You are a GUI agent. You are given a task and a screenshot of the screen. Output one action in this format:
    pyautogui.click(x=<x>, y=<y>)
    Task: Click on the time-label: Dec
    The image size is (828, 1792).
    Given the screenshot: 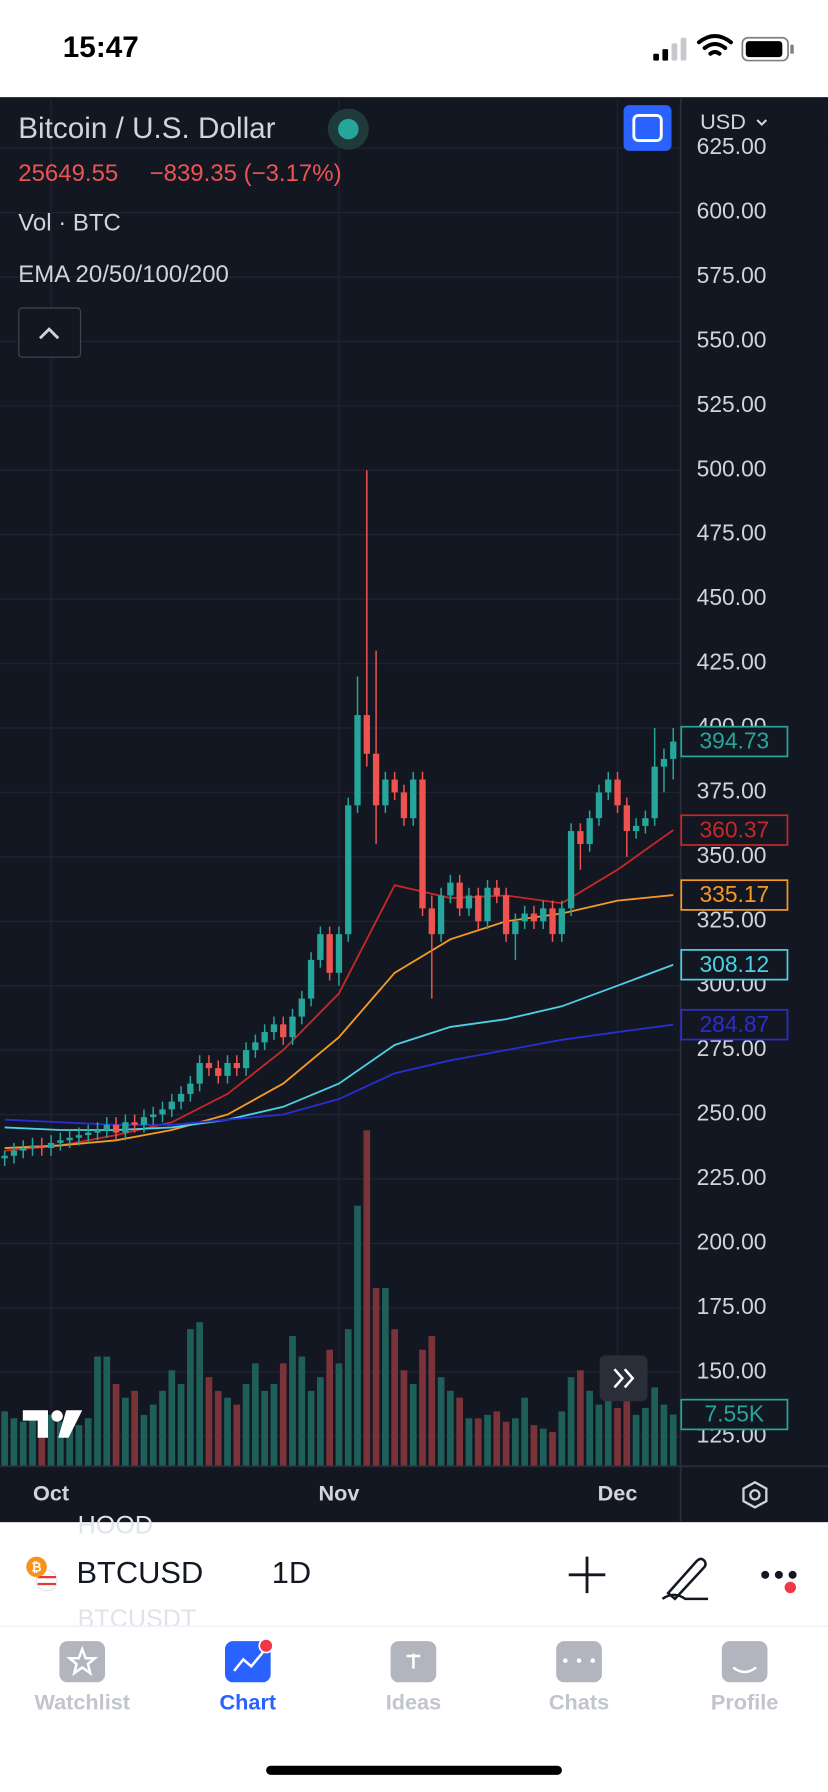 What is the action you would take?
    pyautogui.click(x=618, y=1493)
    